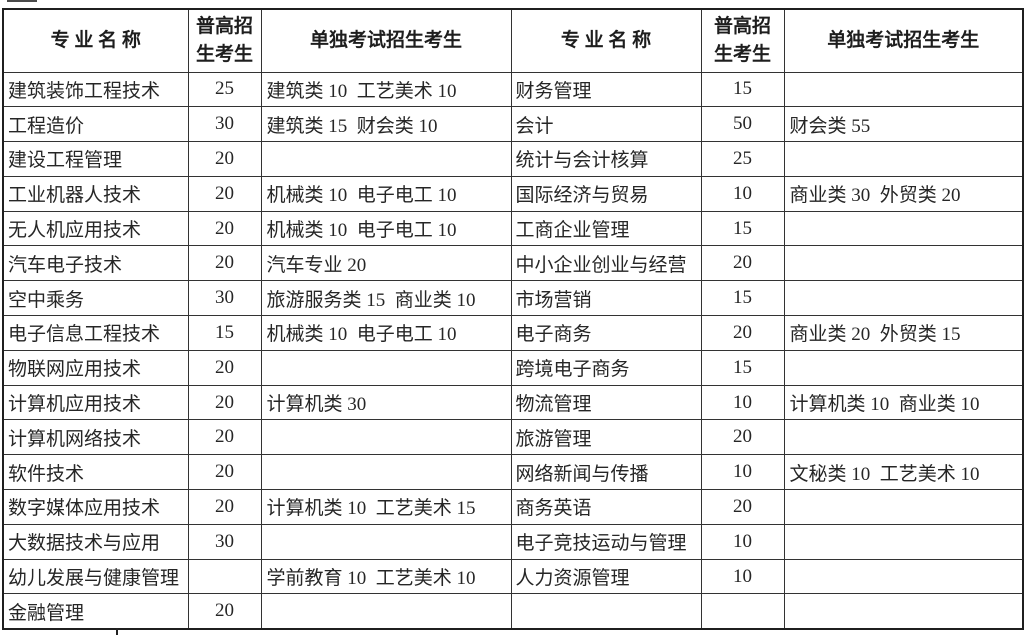 The width and height of the screenshot is (1024, 636). What do you see at coordinates (224, 333) in the screenshot?
I see `regular-count-cell-left: 15` at bounding box center [224, 333].